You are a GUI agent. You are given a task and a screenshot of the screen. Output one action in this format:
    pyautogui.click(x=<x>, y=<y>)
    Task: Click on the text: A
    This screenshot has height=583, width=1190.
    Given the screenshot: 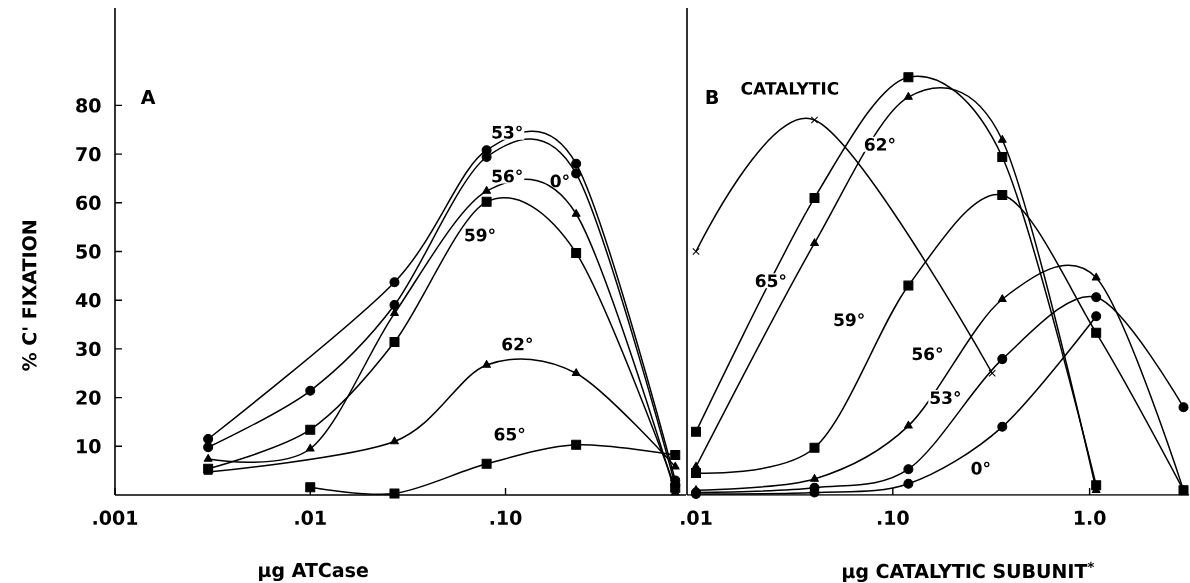 What is the action you would take?
    pyautogui.click(x=148, y=97)
    